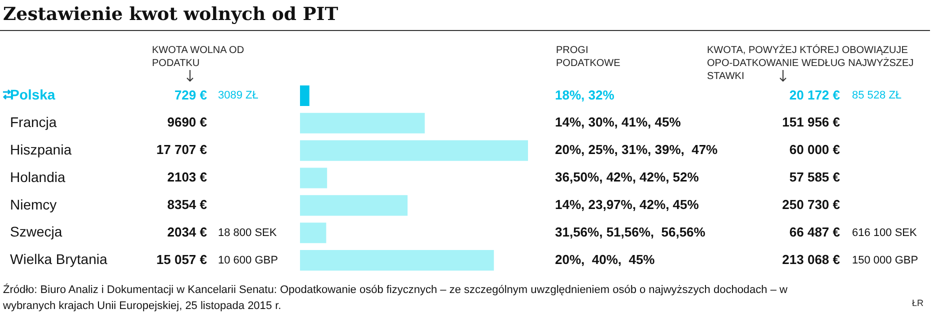 The height and width of the screenshot is (326, 936). Describe the element at coordinates (811, 63) in the screenshot. I see `text: KWOTA, POWYŻEJ KTÓREJ OBOWIĄZUJE OPO-DATKOWANIE WEDŁUG NAJWYŻSZEJ STAWKI` at that location.